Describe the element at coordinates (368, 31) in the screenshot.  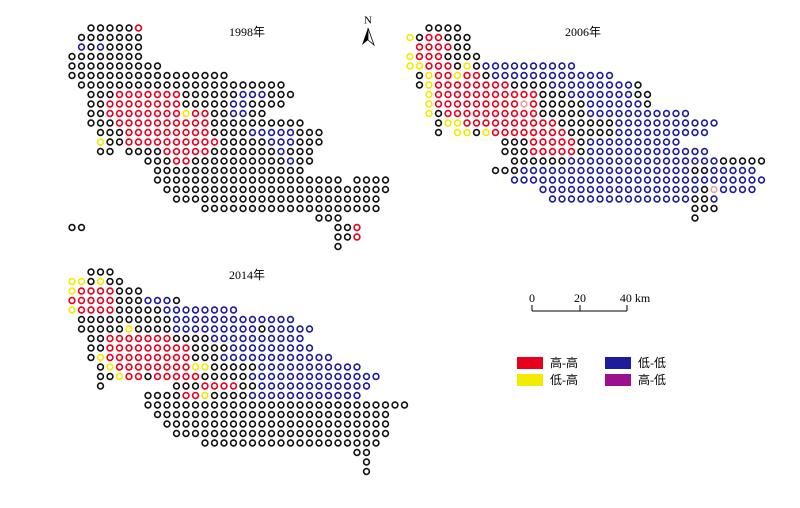
I see `north-arrow: N` at that location.